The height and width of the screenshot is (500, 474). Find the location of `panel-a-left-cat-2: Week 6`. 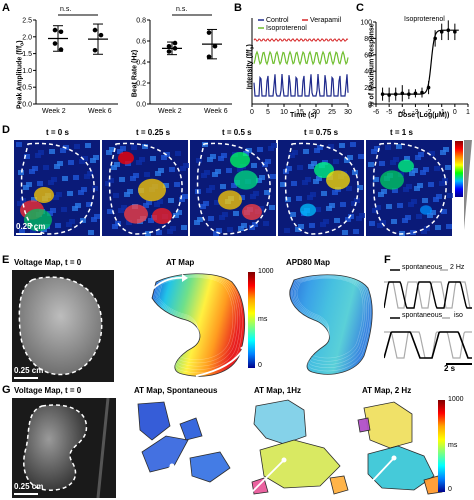

panel-a-left-cat-2: Week 6 is located at coordinates (100, 111).